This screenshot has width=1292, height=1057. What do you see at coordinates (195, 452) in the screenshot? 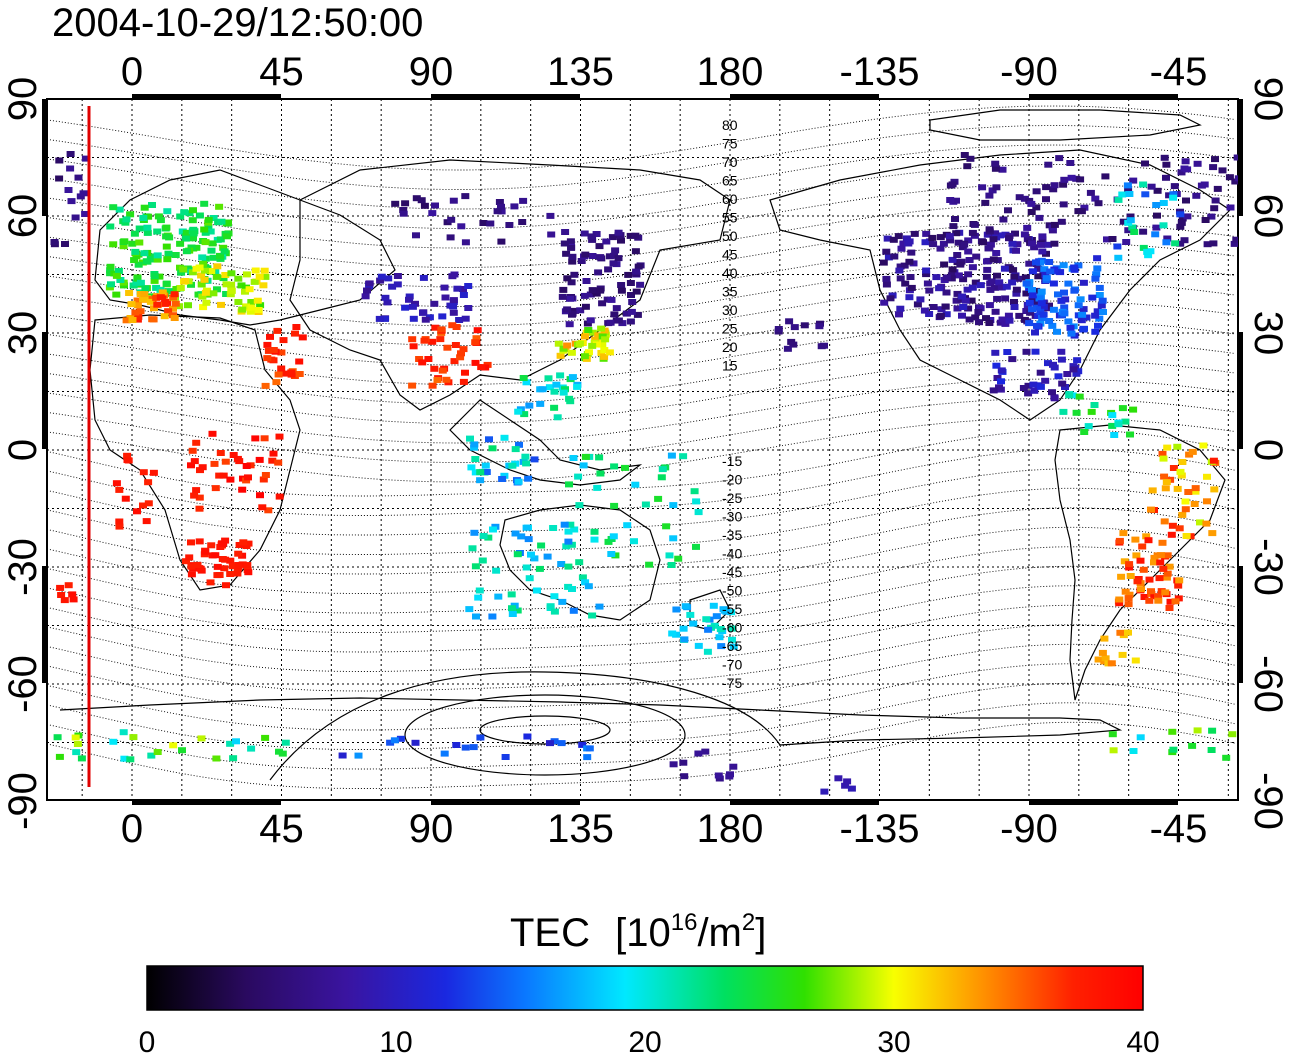
I see `coast-africa` at bounding box center [195, 452].